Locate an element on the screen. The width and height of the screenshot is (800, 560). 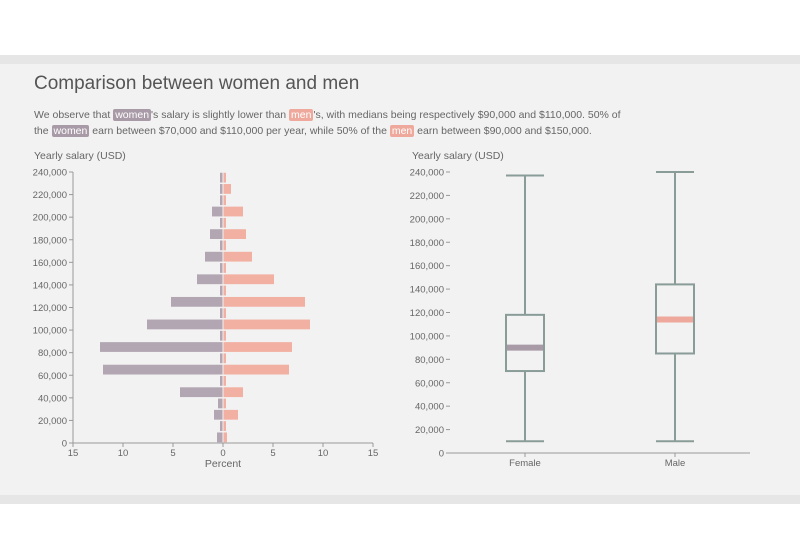
boxplot-y-tick-label: 60,000 is located at coordinates (429, 383).